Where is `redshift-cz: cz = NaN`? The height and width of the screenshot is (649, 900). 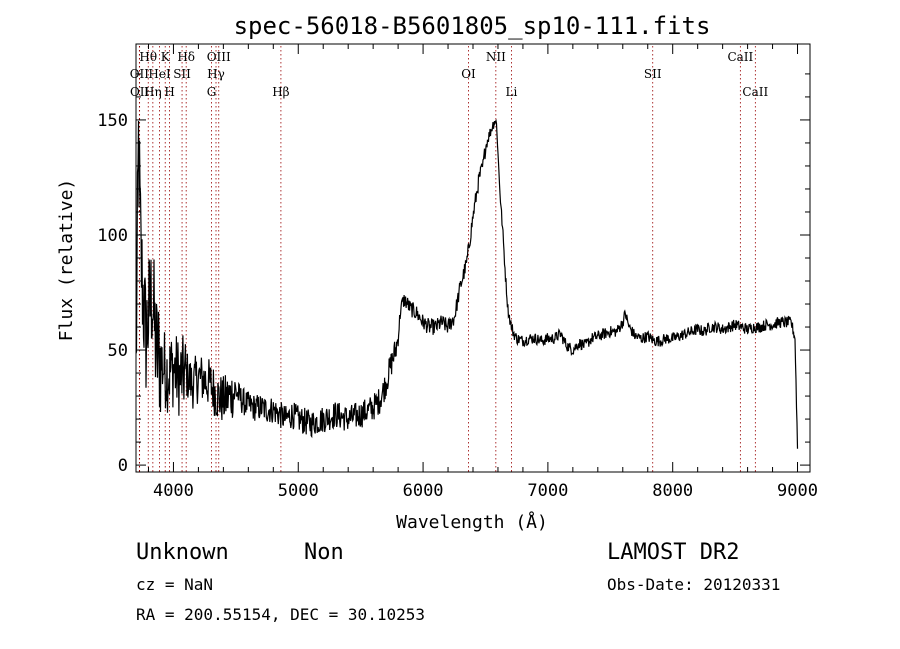
redshift-cz: cz = NaN is located at coordinates (174, 584).